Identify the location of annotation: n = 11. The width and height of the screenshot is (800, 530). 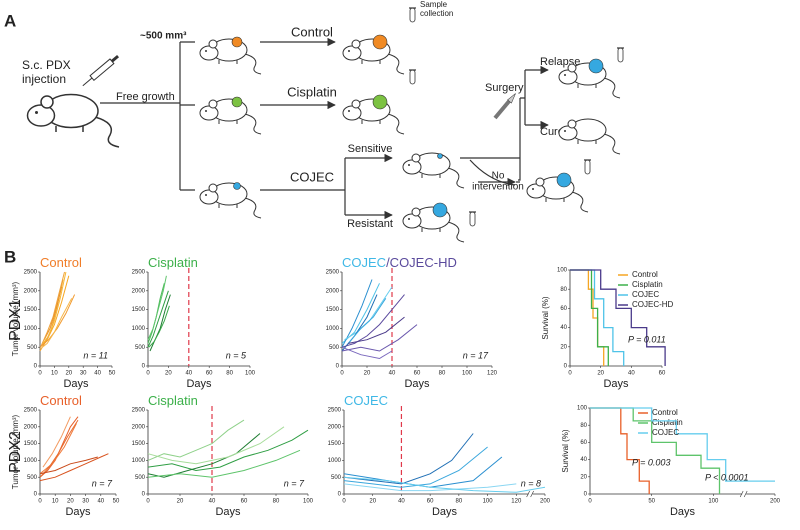
(95, 355).